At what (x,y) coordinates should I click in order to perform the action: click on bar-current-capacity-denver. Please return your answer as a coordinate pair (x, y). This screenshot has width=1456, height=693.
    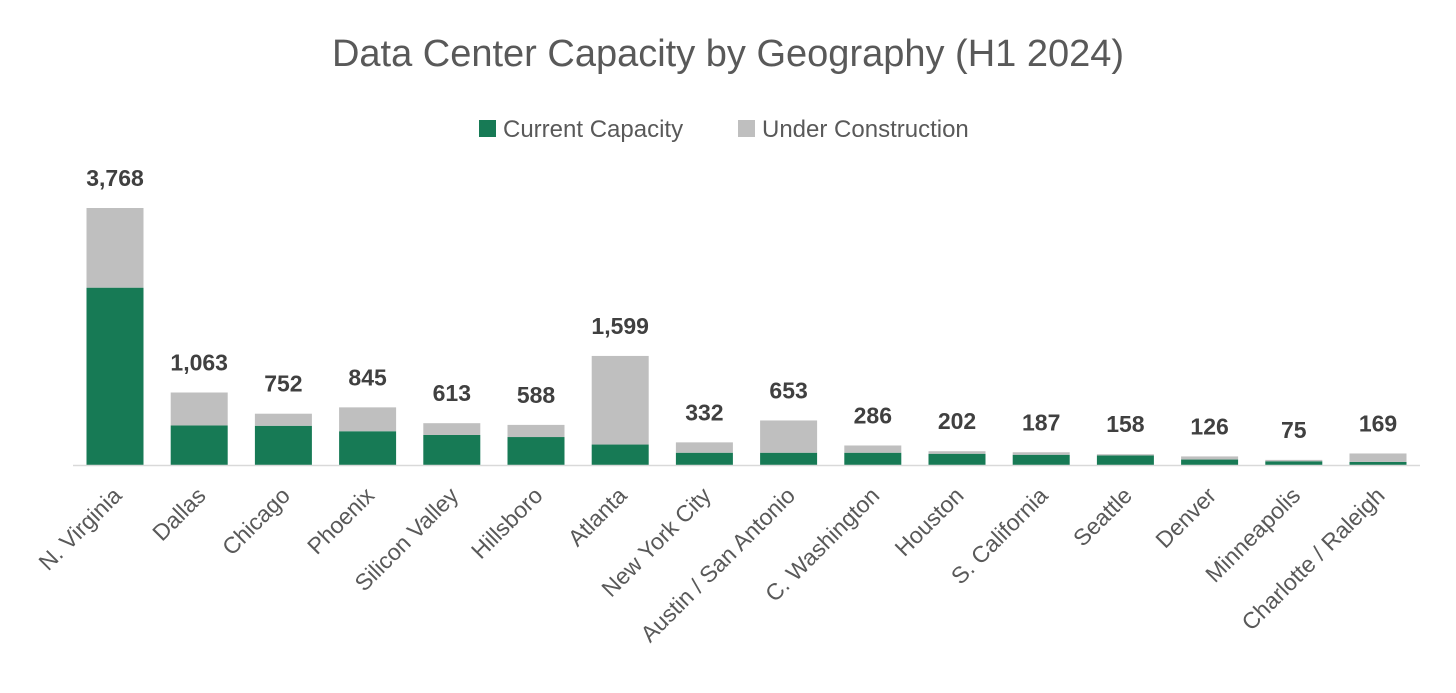
    Looking at the image, I should click on (1210, 462).